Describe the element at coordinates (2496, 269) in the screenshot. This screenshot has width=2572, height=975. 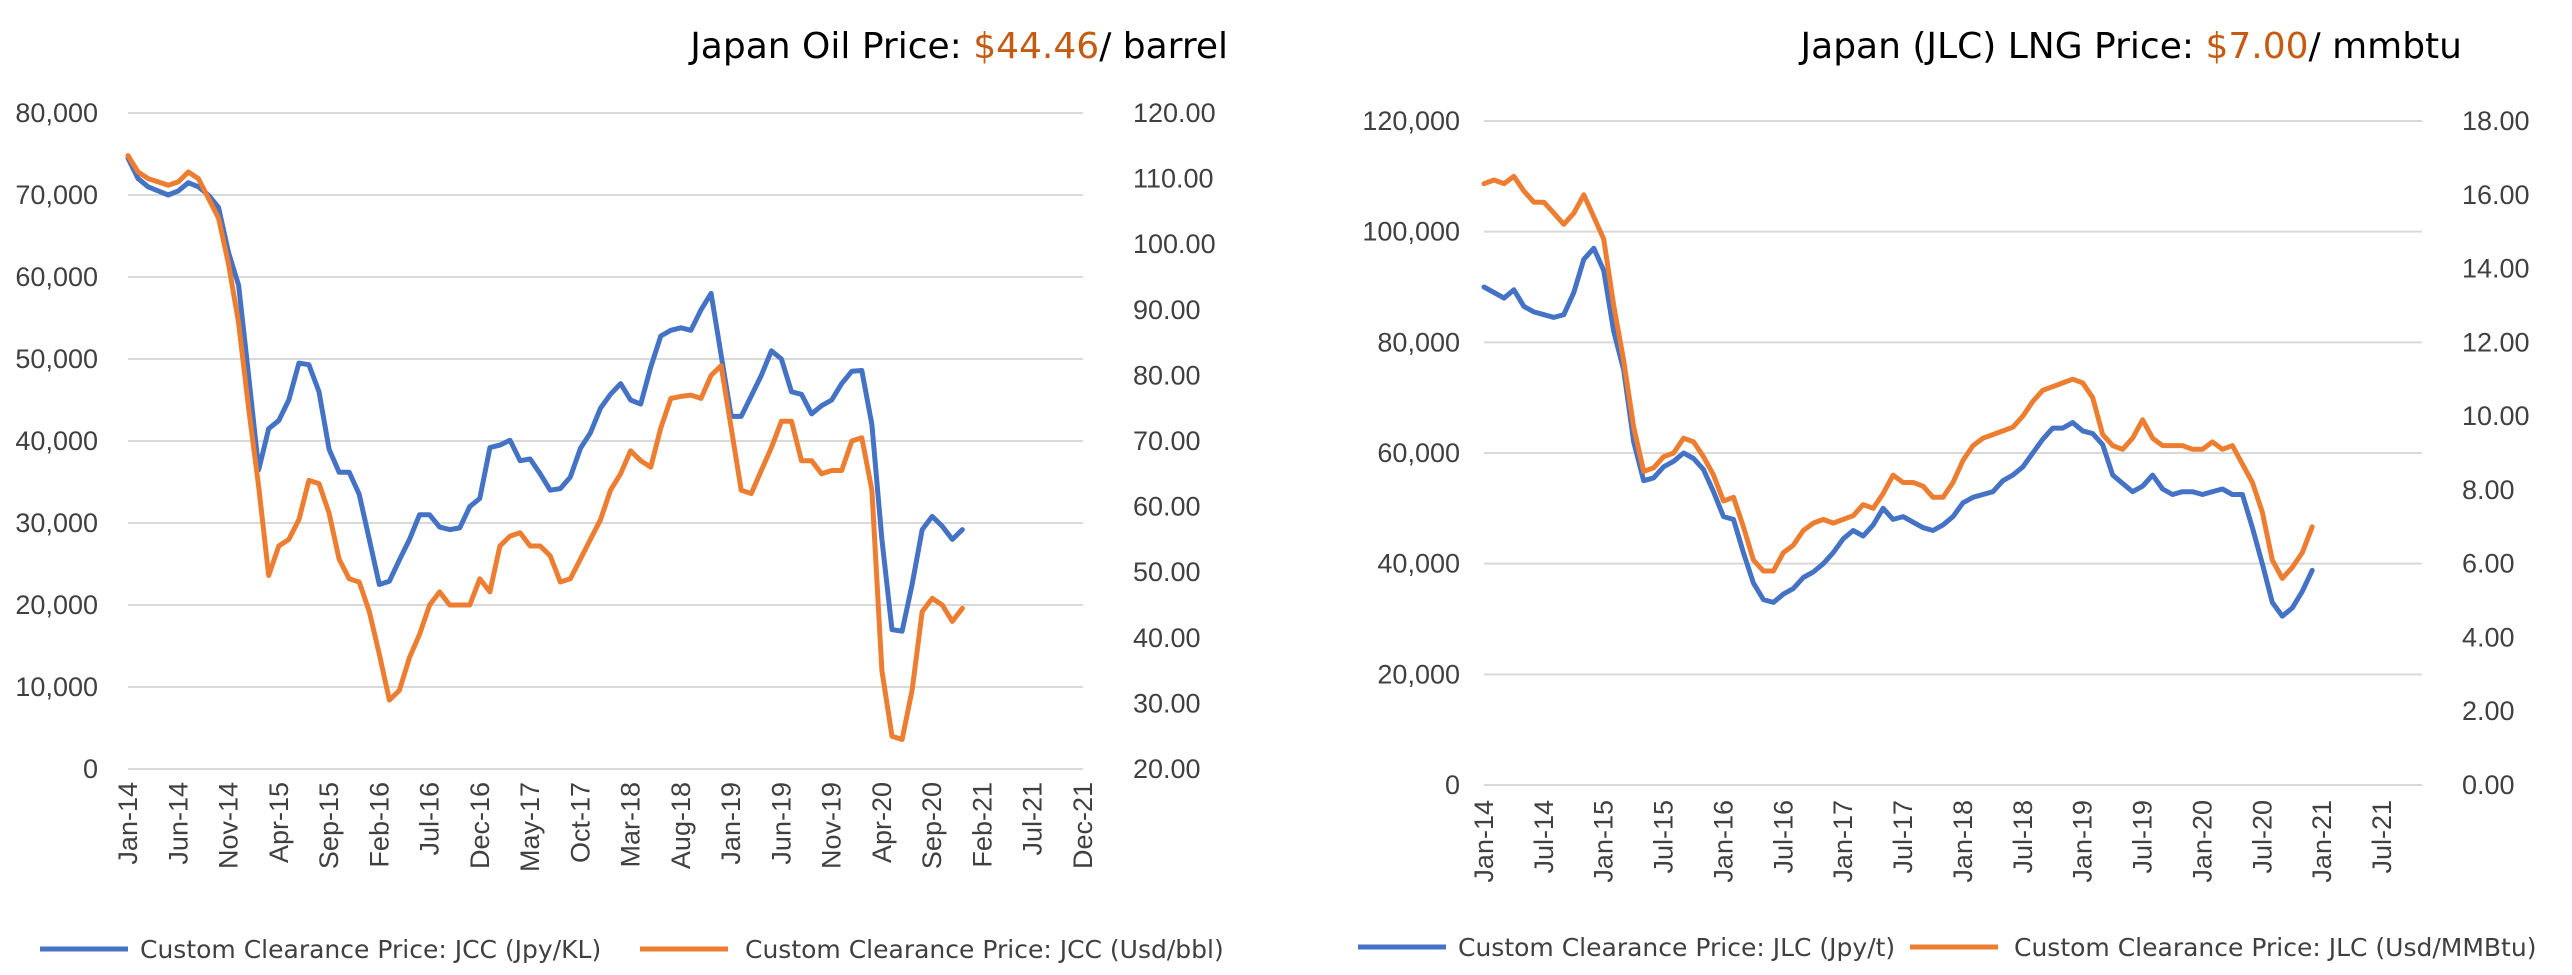
I see `y-right-tick-label: 14.00` at that location.